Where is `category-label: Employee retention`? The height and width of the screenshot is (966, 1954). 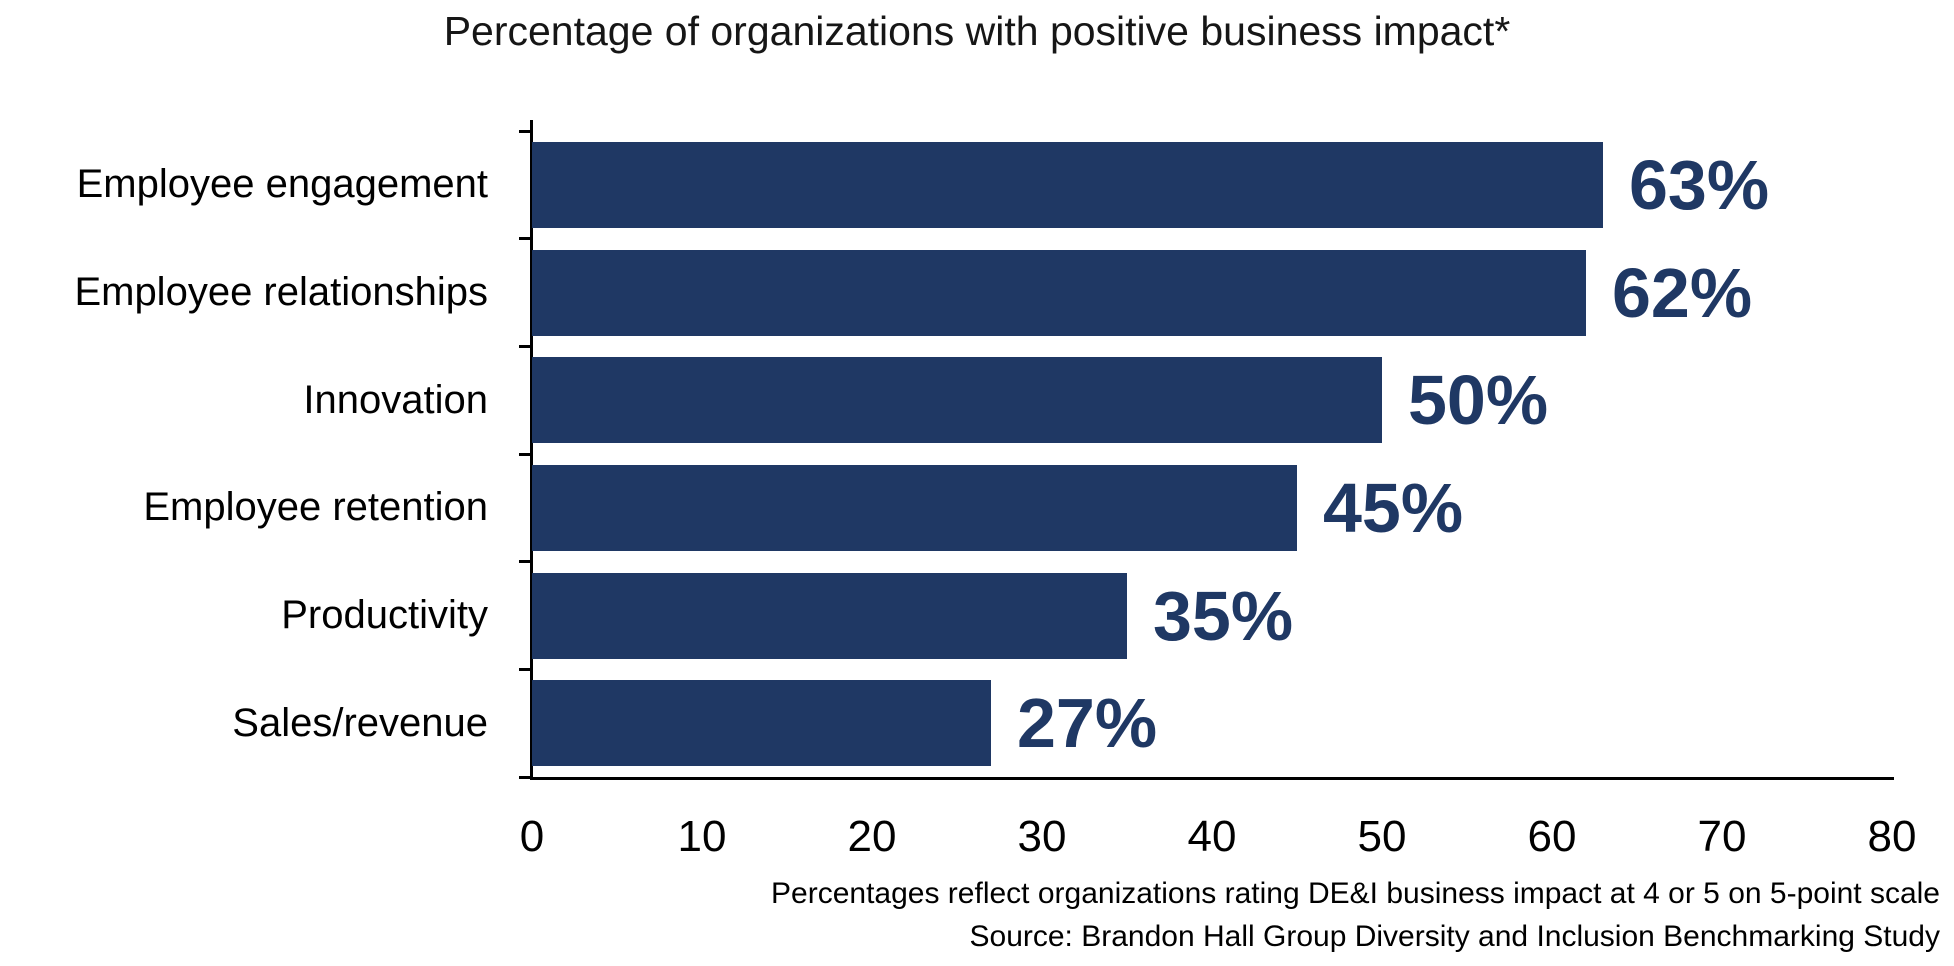 category-label: Employee retention is located at coordinates (315, 507).